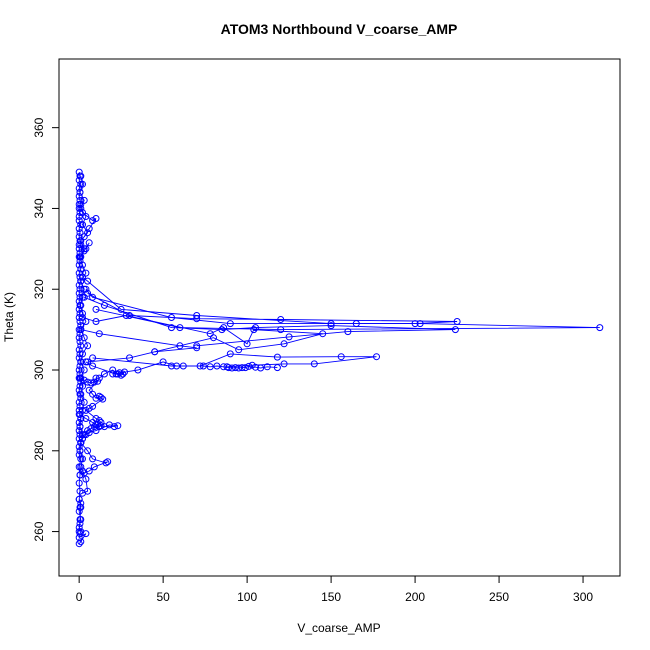  I want to click on chart-title: ATOM3 Northbound V_coarse_AMP, so click(339, 29).